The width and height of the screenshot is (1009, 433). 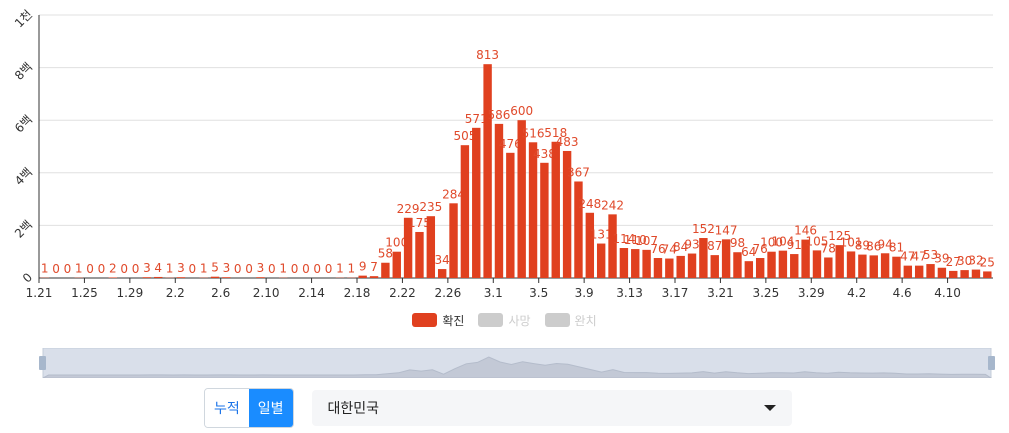 I want to click on data-label: 4, so click(x=158, y=268).